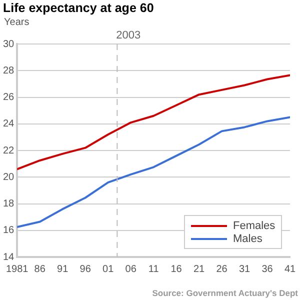 This screenshot has height=300, width=300. Describe the element at coordinates (254, 226) in the screenshot. I see `legend-label: Females` at that location.